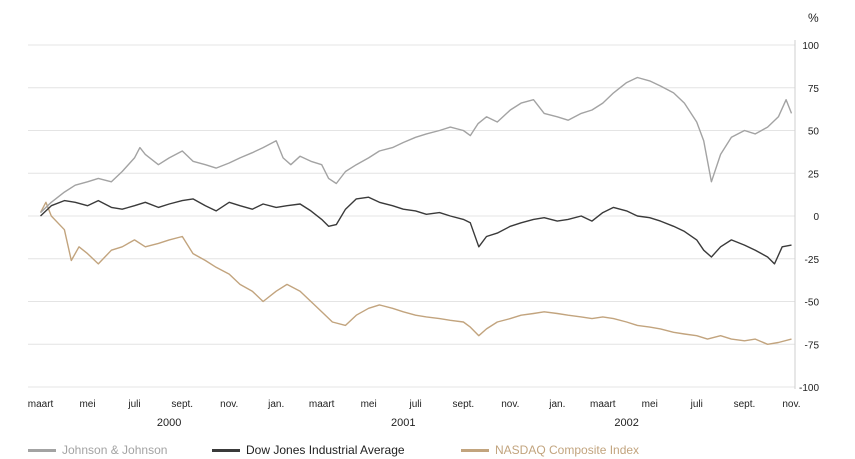  Describe the element at coordinates (567, 450) in the screenshot. I see `legend-label-nasdaq: NASDAQ Composite Index` at that location.